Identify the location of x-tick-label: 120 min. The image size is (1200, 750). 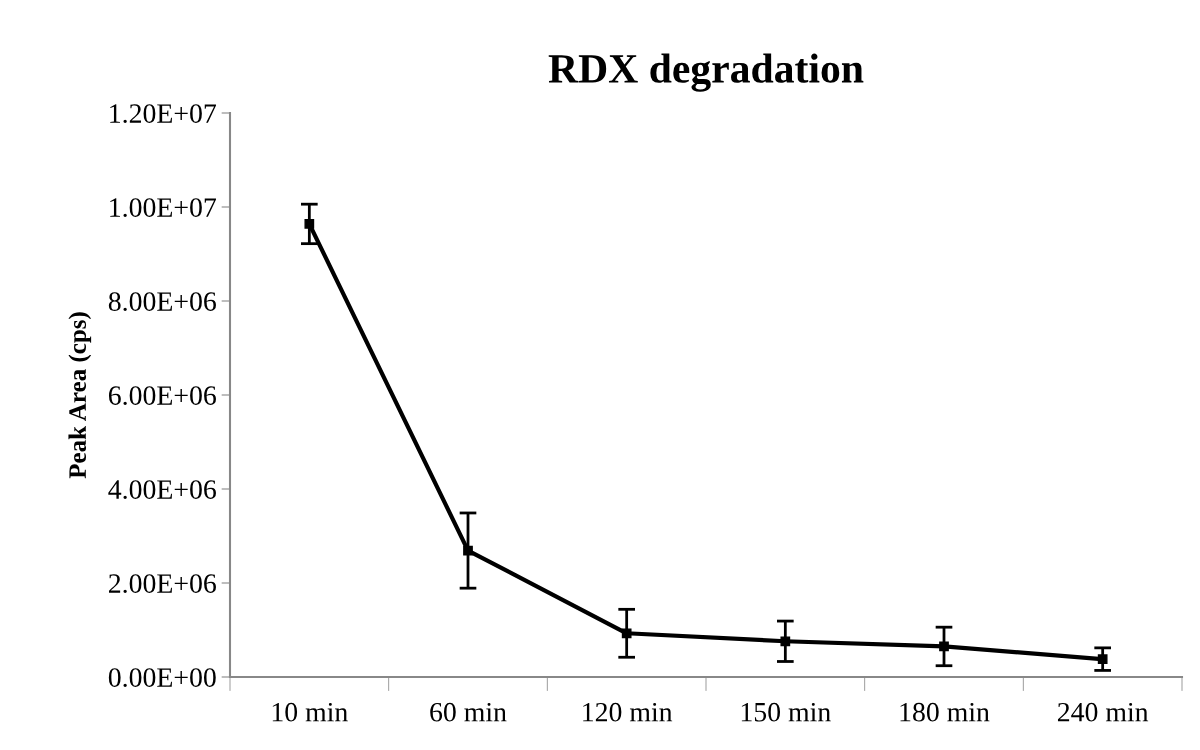
(628, 712).